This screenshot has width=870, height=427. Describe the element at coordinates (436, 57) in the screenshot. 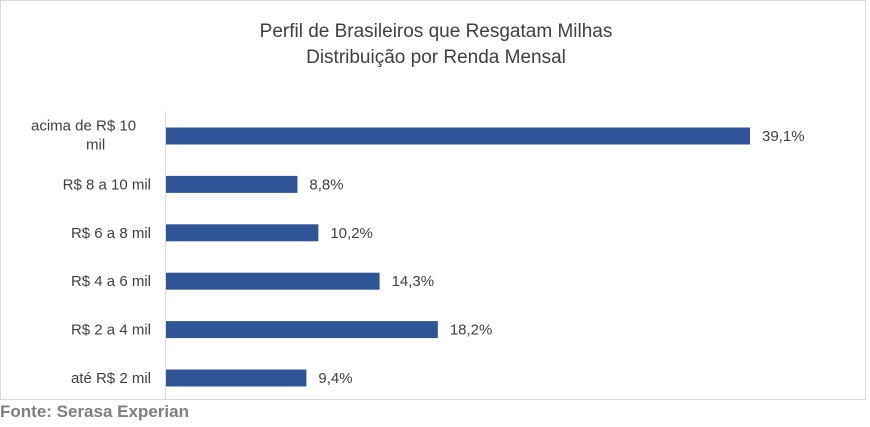

I see `chart-subtitle: Distribuição por Renda Mensal` at that location.